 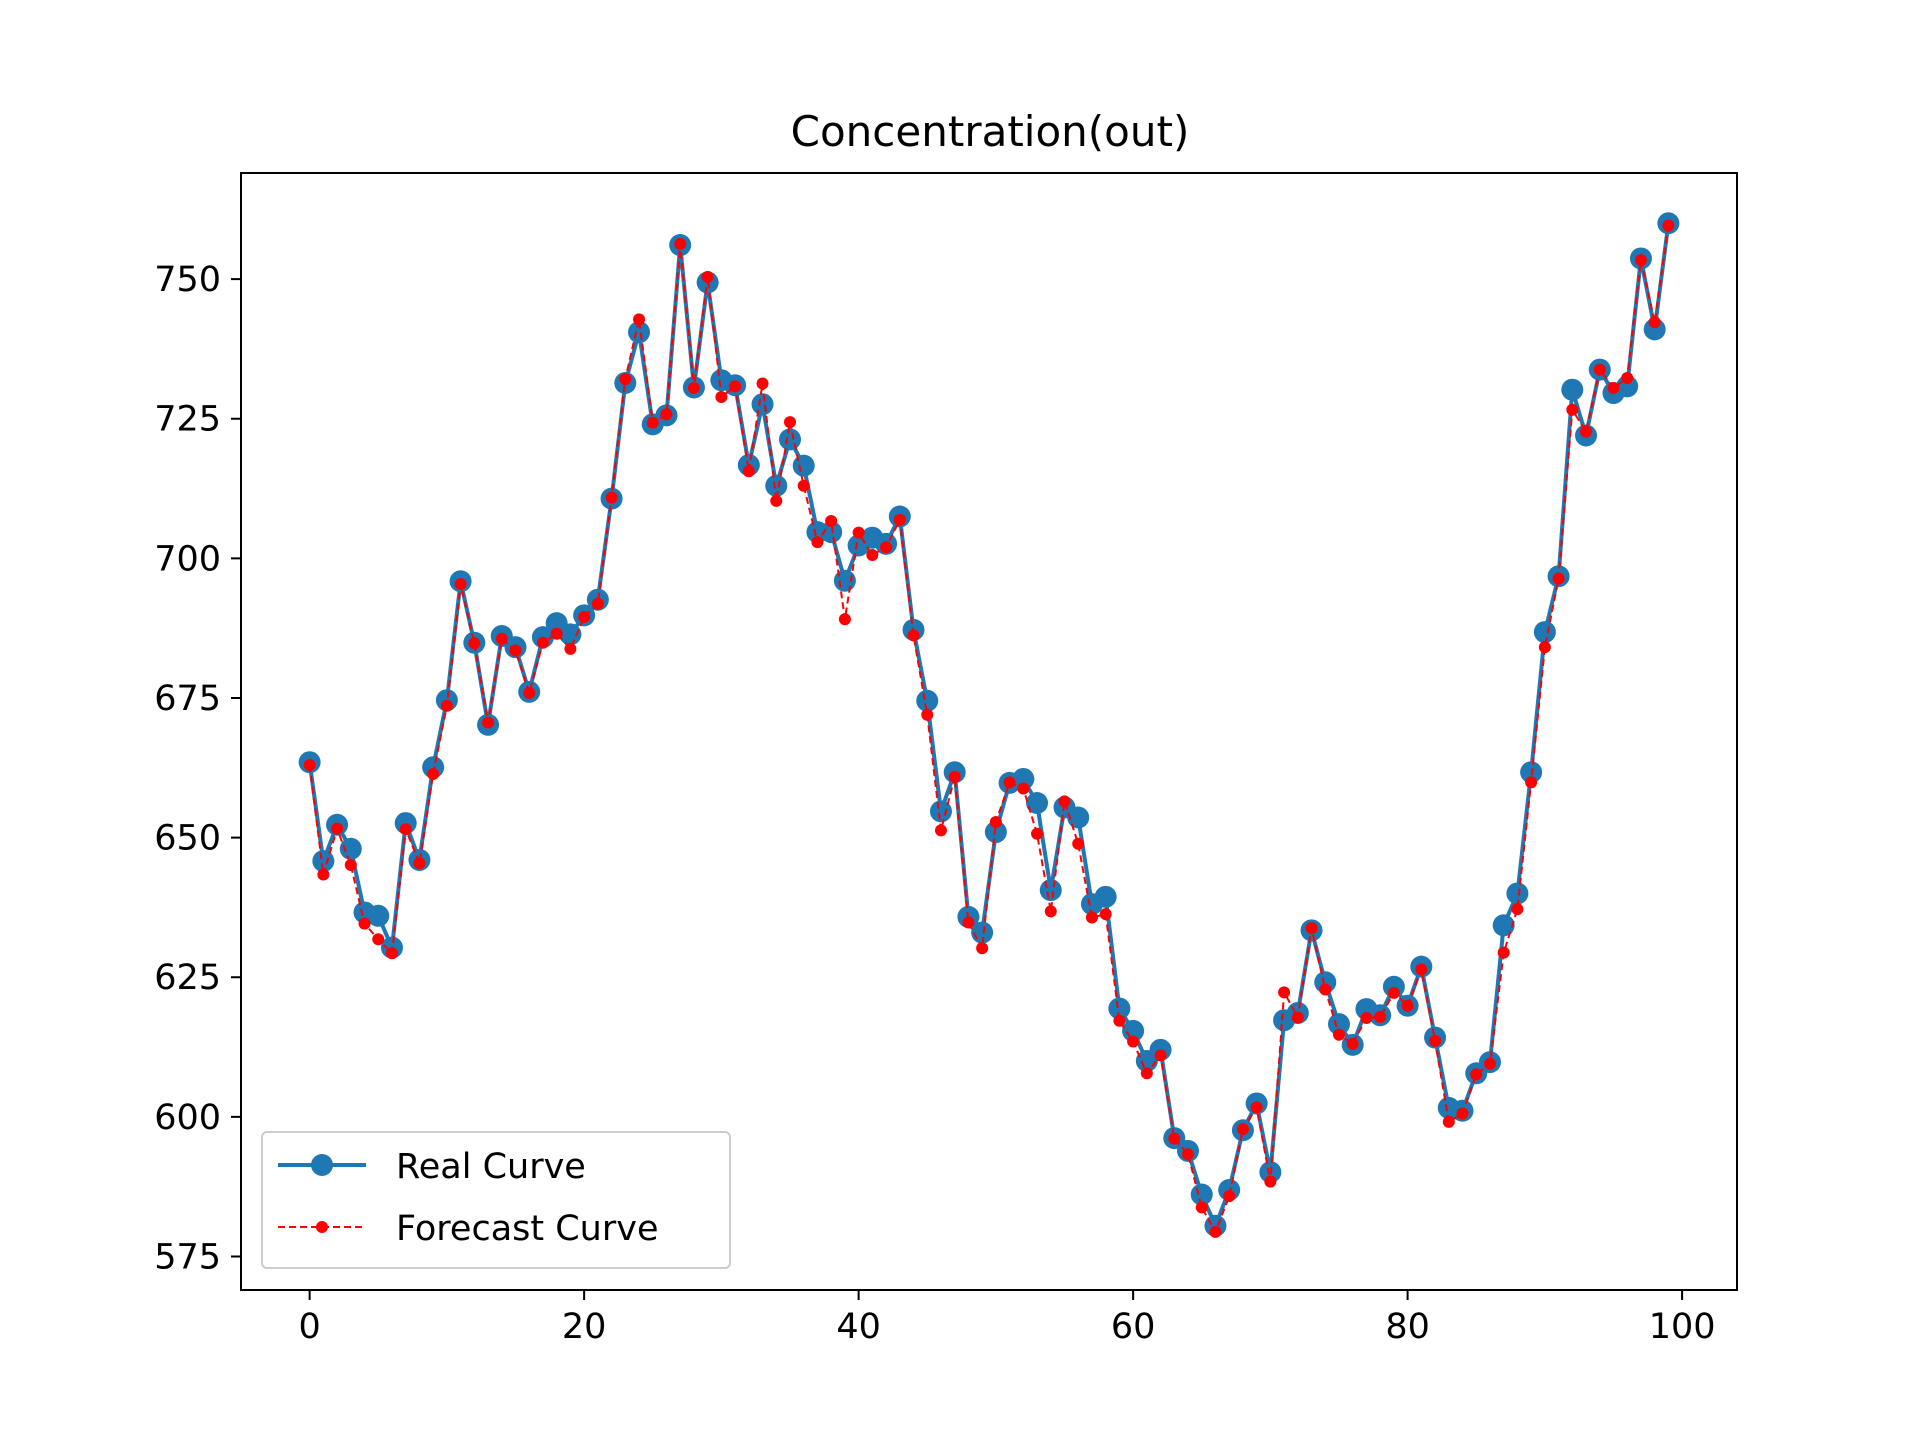 What do you see at coordinates (322, 1165) in the screenshot?
I see `legend-real-marker` at bounding box center [322, 1165].